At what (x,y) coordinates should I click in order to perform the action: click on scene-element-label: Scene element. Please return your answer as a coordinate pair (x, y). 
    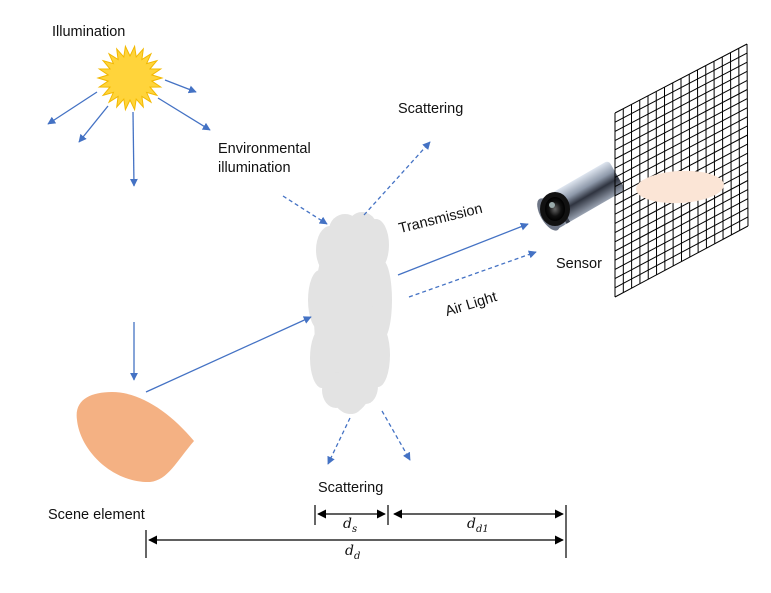
    Looking at the image, I should click on (96, 515).